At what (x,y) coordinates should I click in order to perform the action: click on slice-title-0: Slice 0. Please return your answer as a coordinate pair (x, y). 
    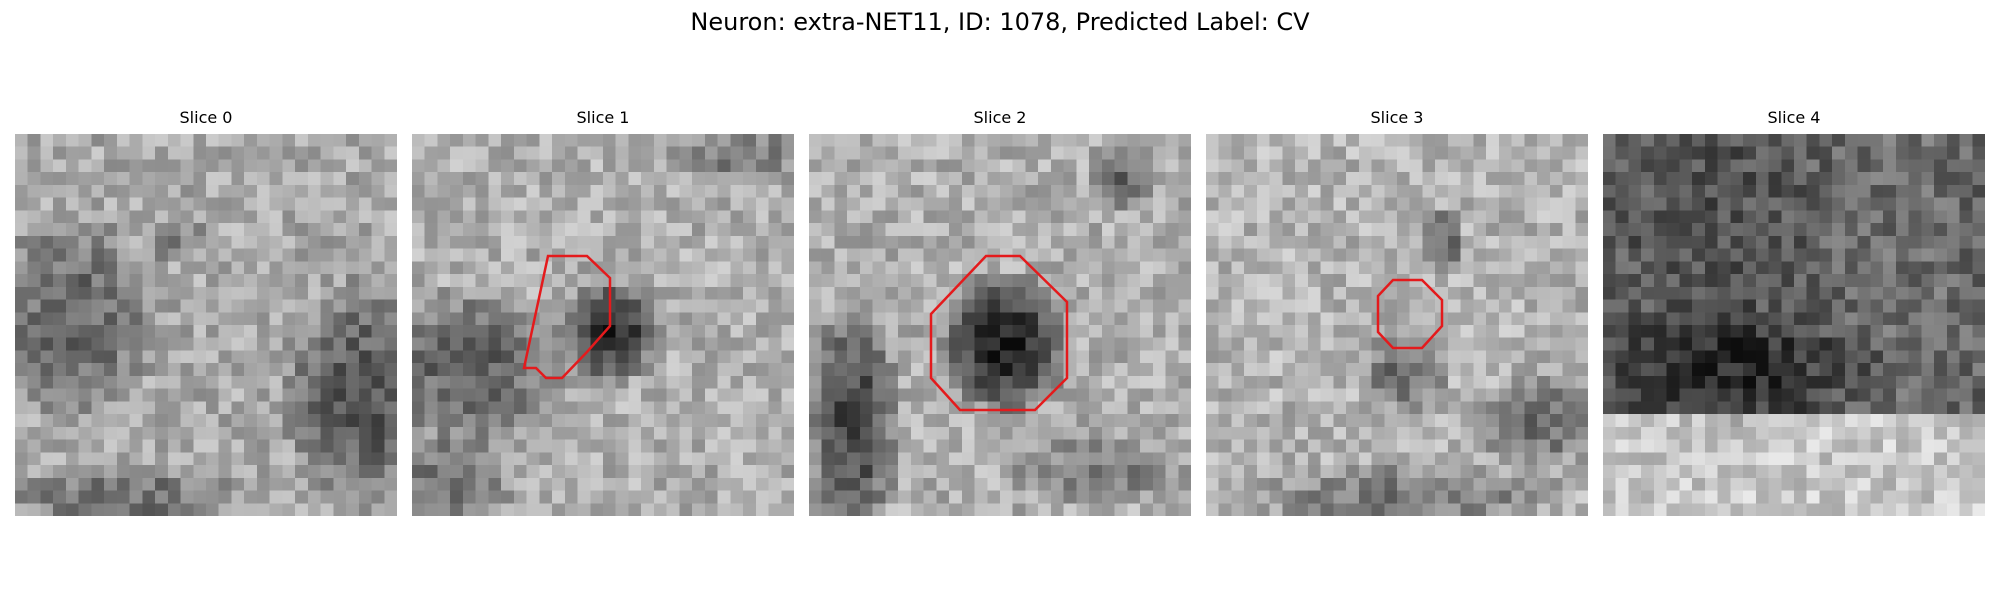
    Looking at the image, I should click on (206, 118).